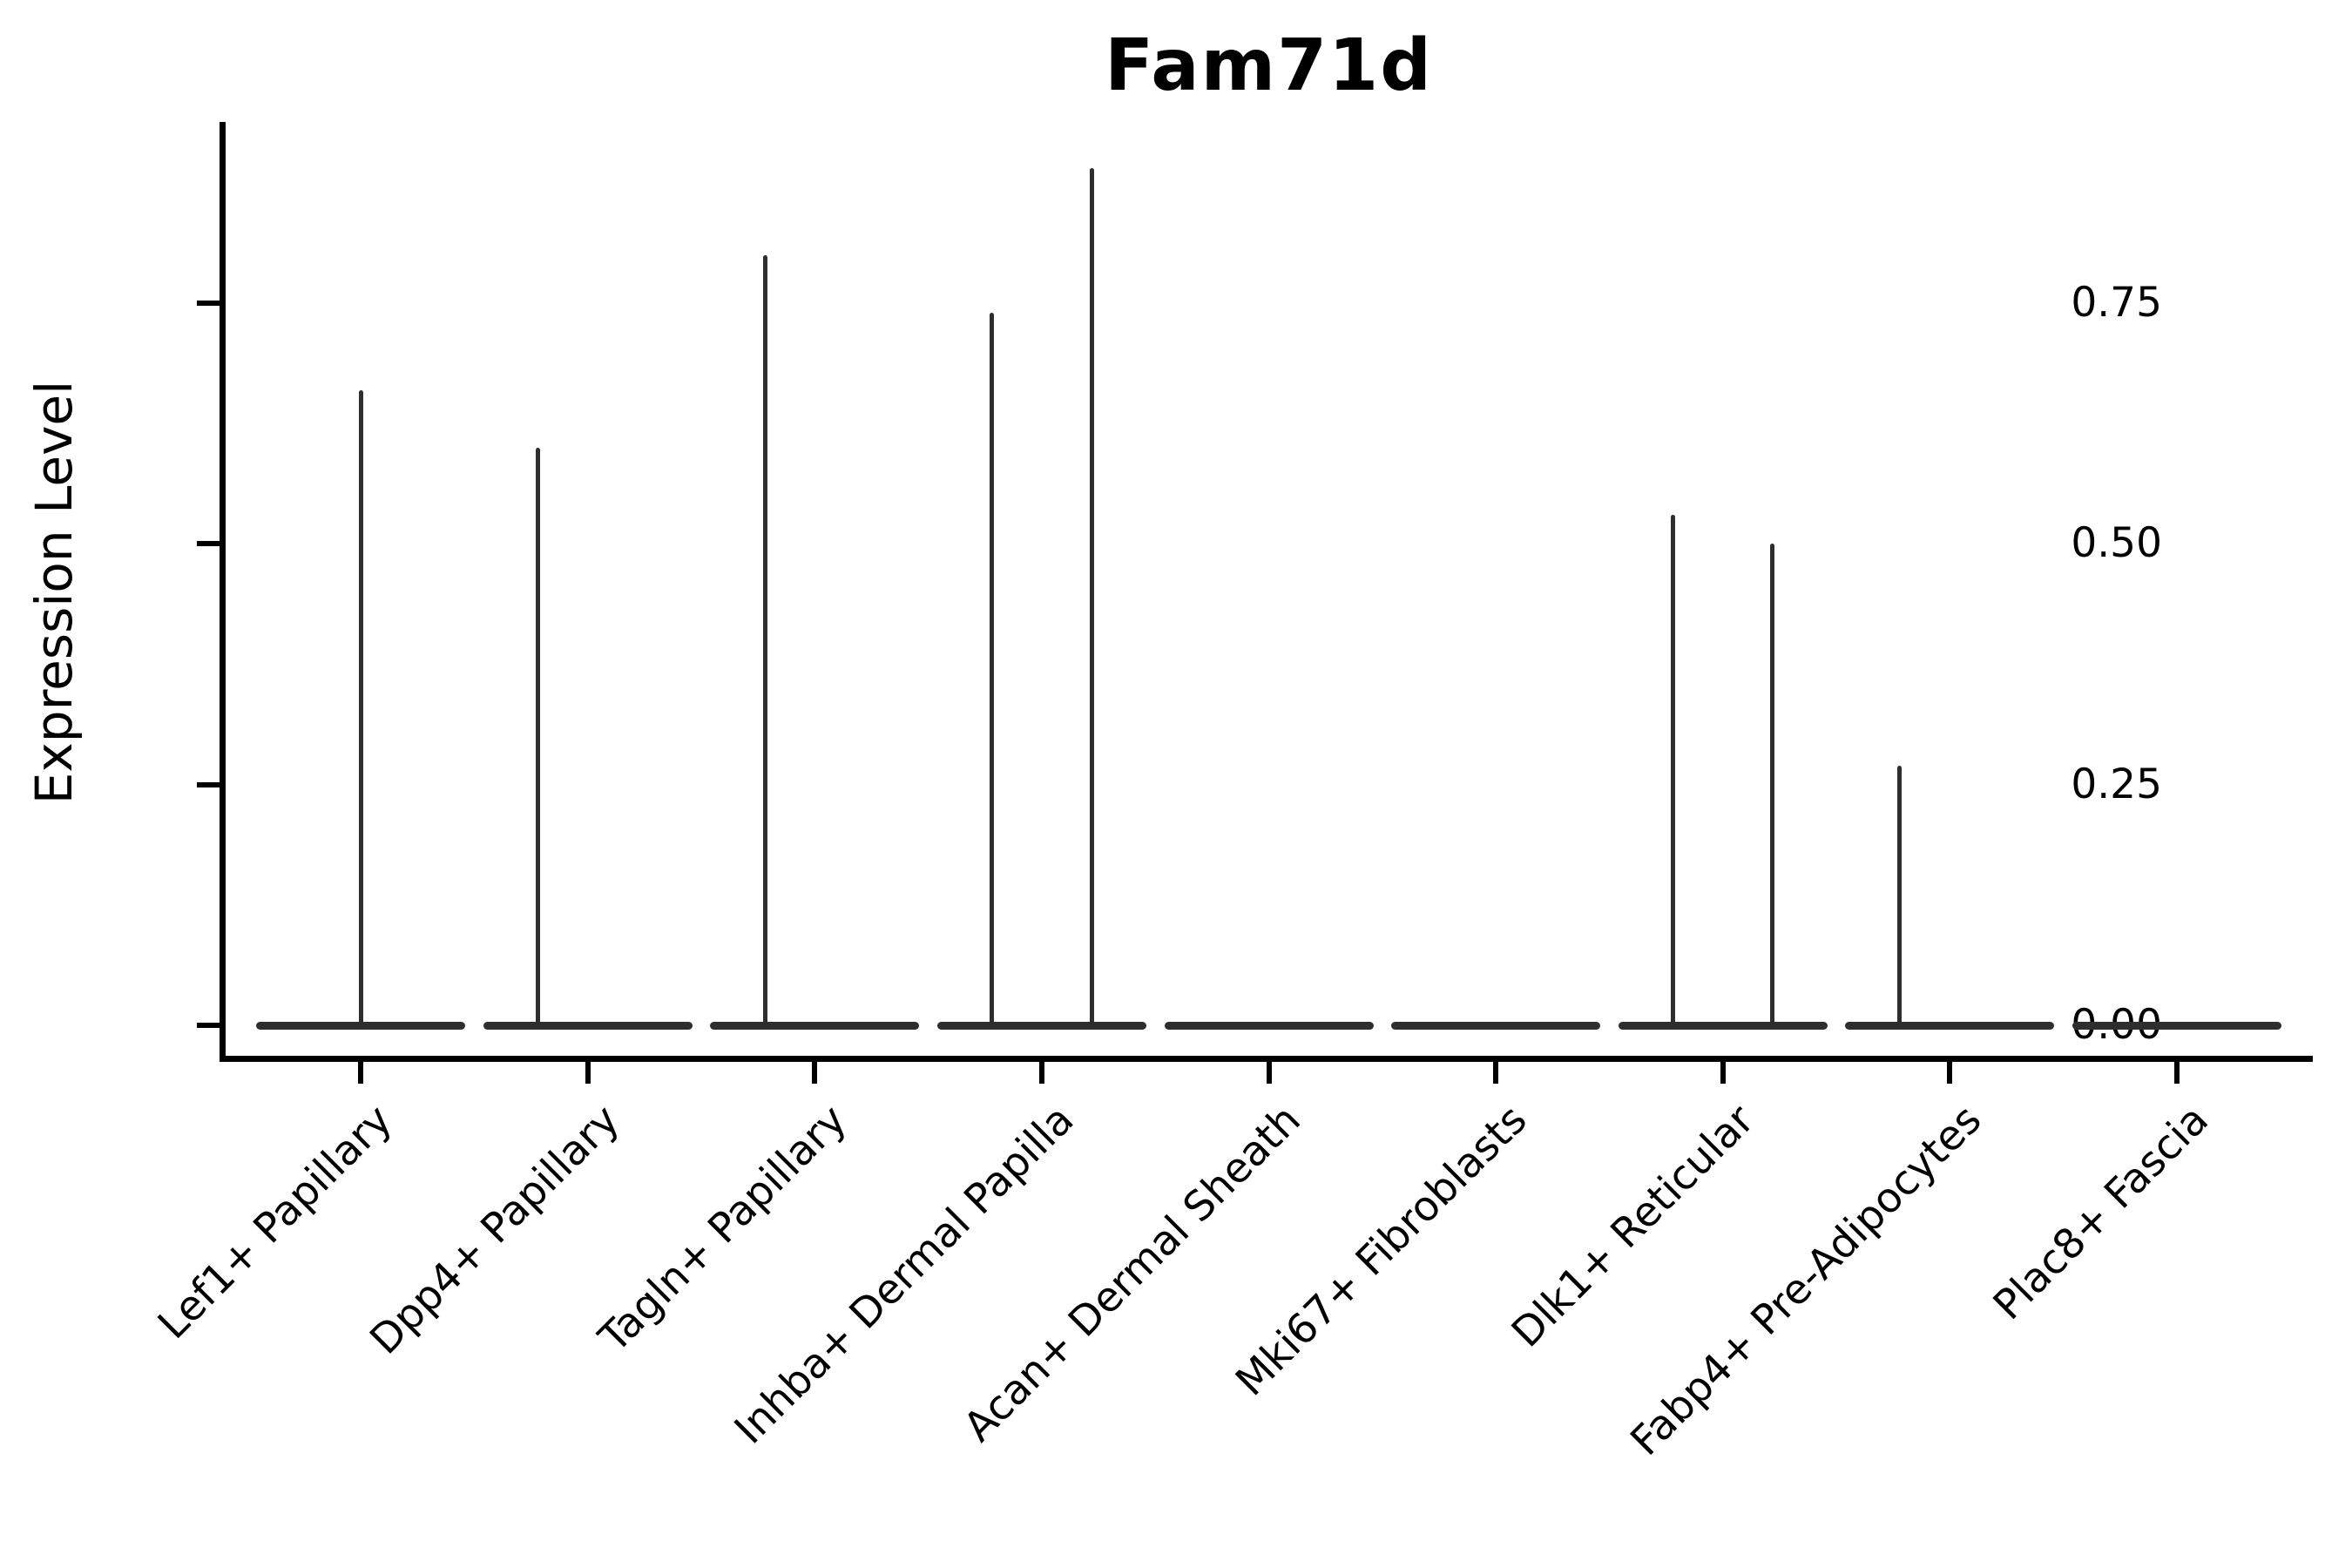 Image resolution: width=2352 pixels, height=1568 pixels. I want to click on y-axis-spine, so click(223, 592).